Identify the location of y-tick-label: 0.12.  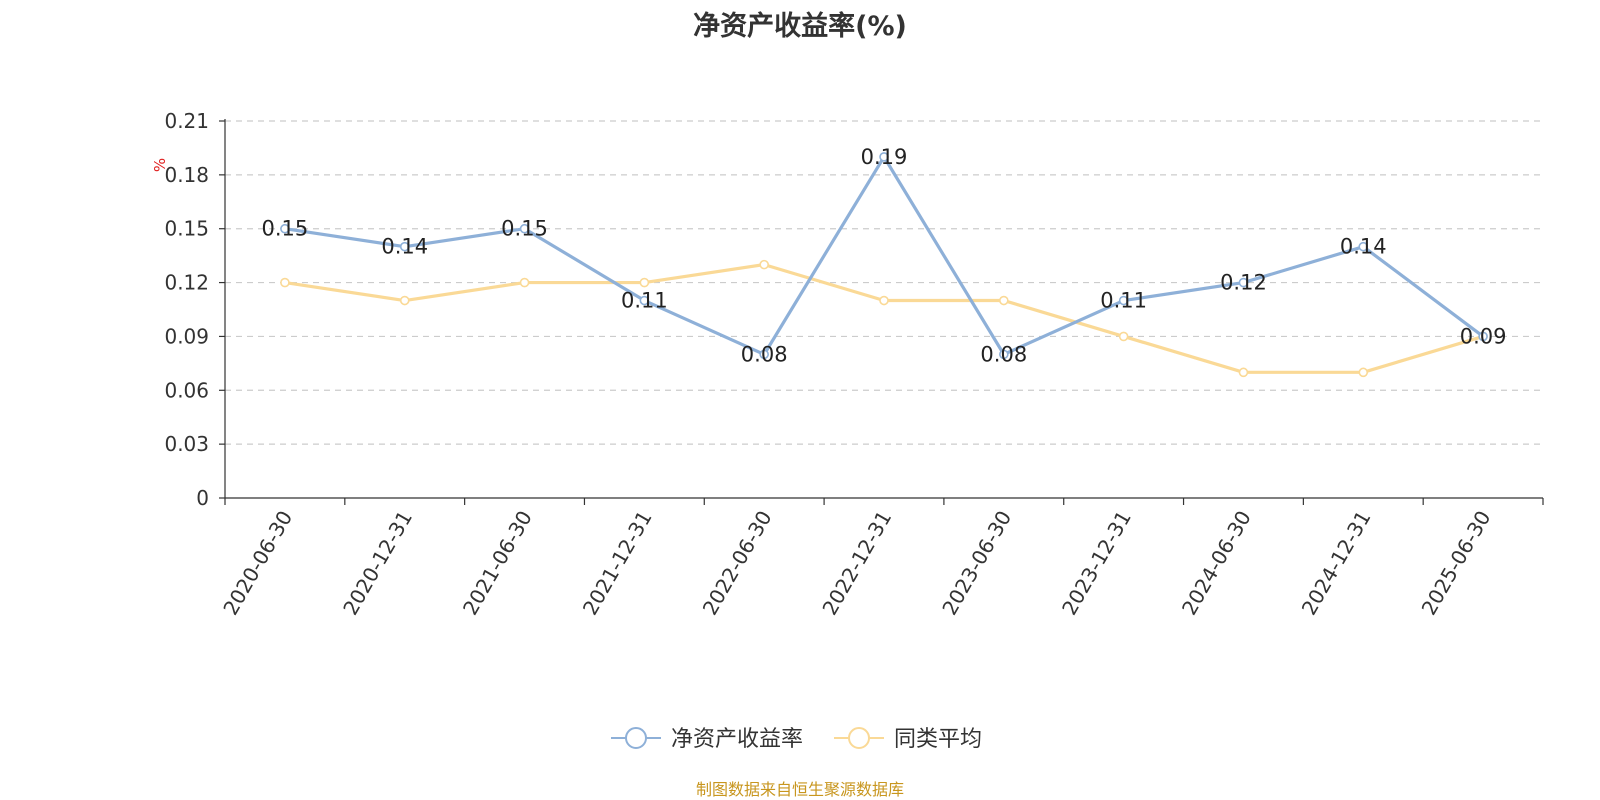
(186, 283).